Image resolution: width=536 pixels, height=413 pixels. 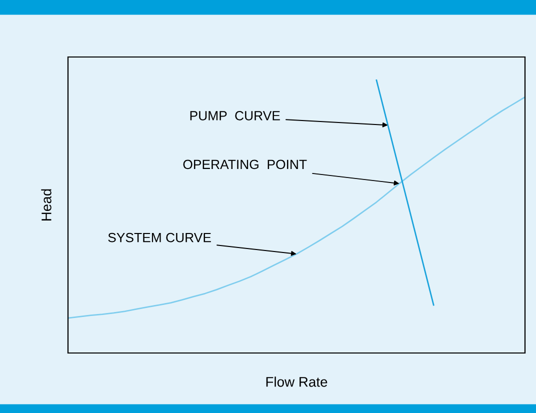 I want to click on y-axis-title: Head, so click(x=46, y=204).